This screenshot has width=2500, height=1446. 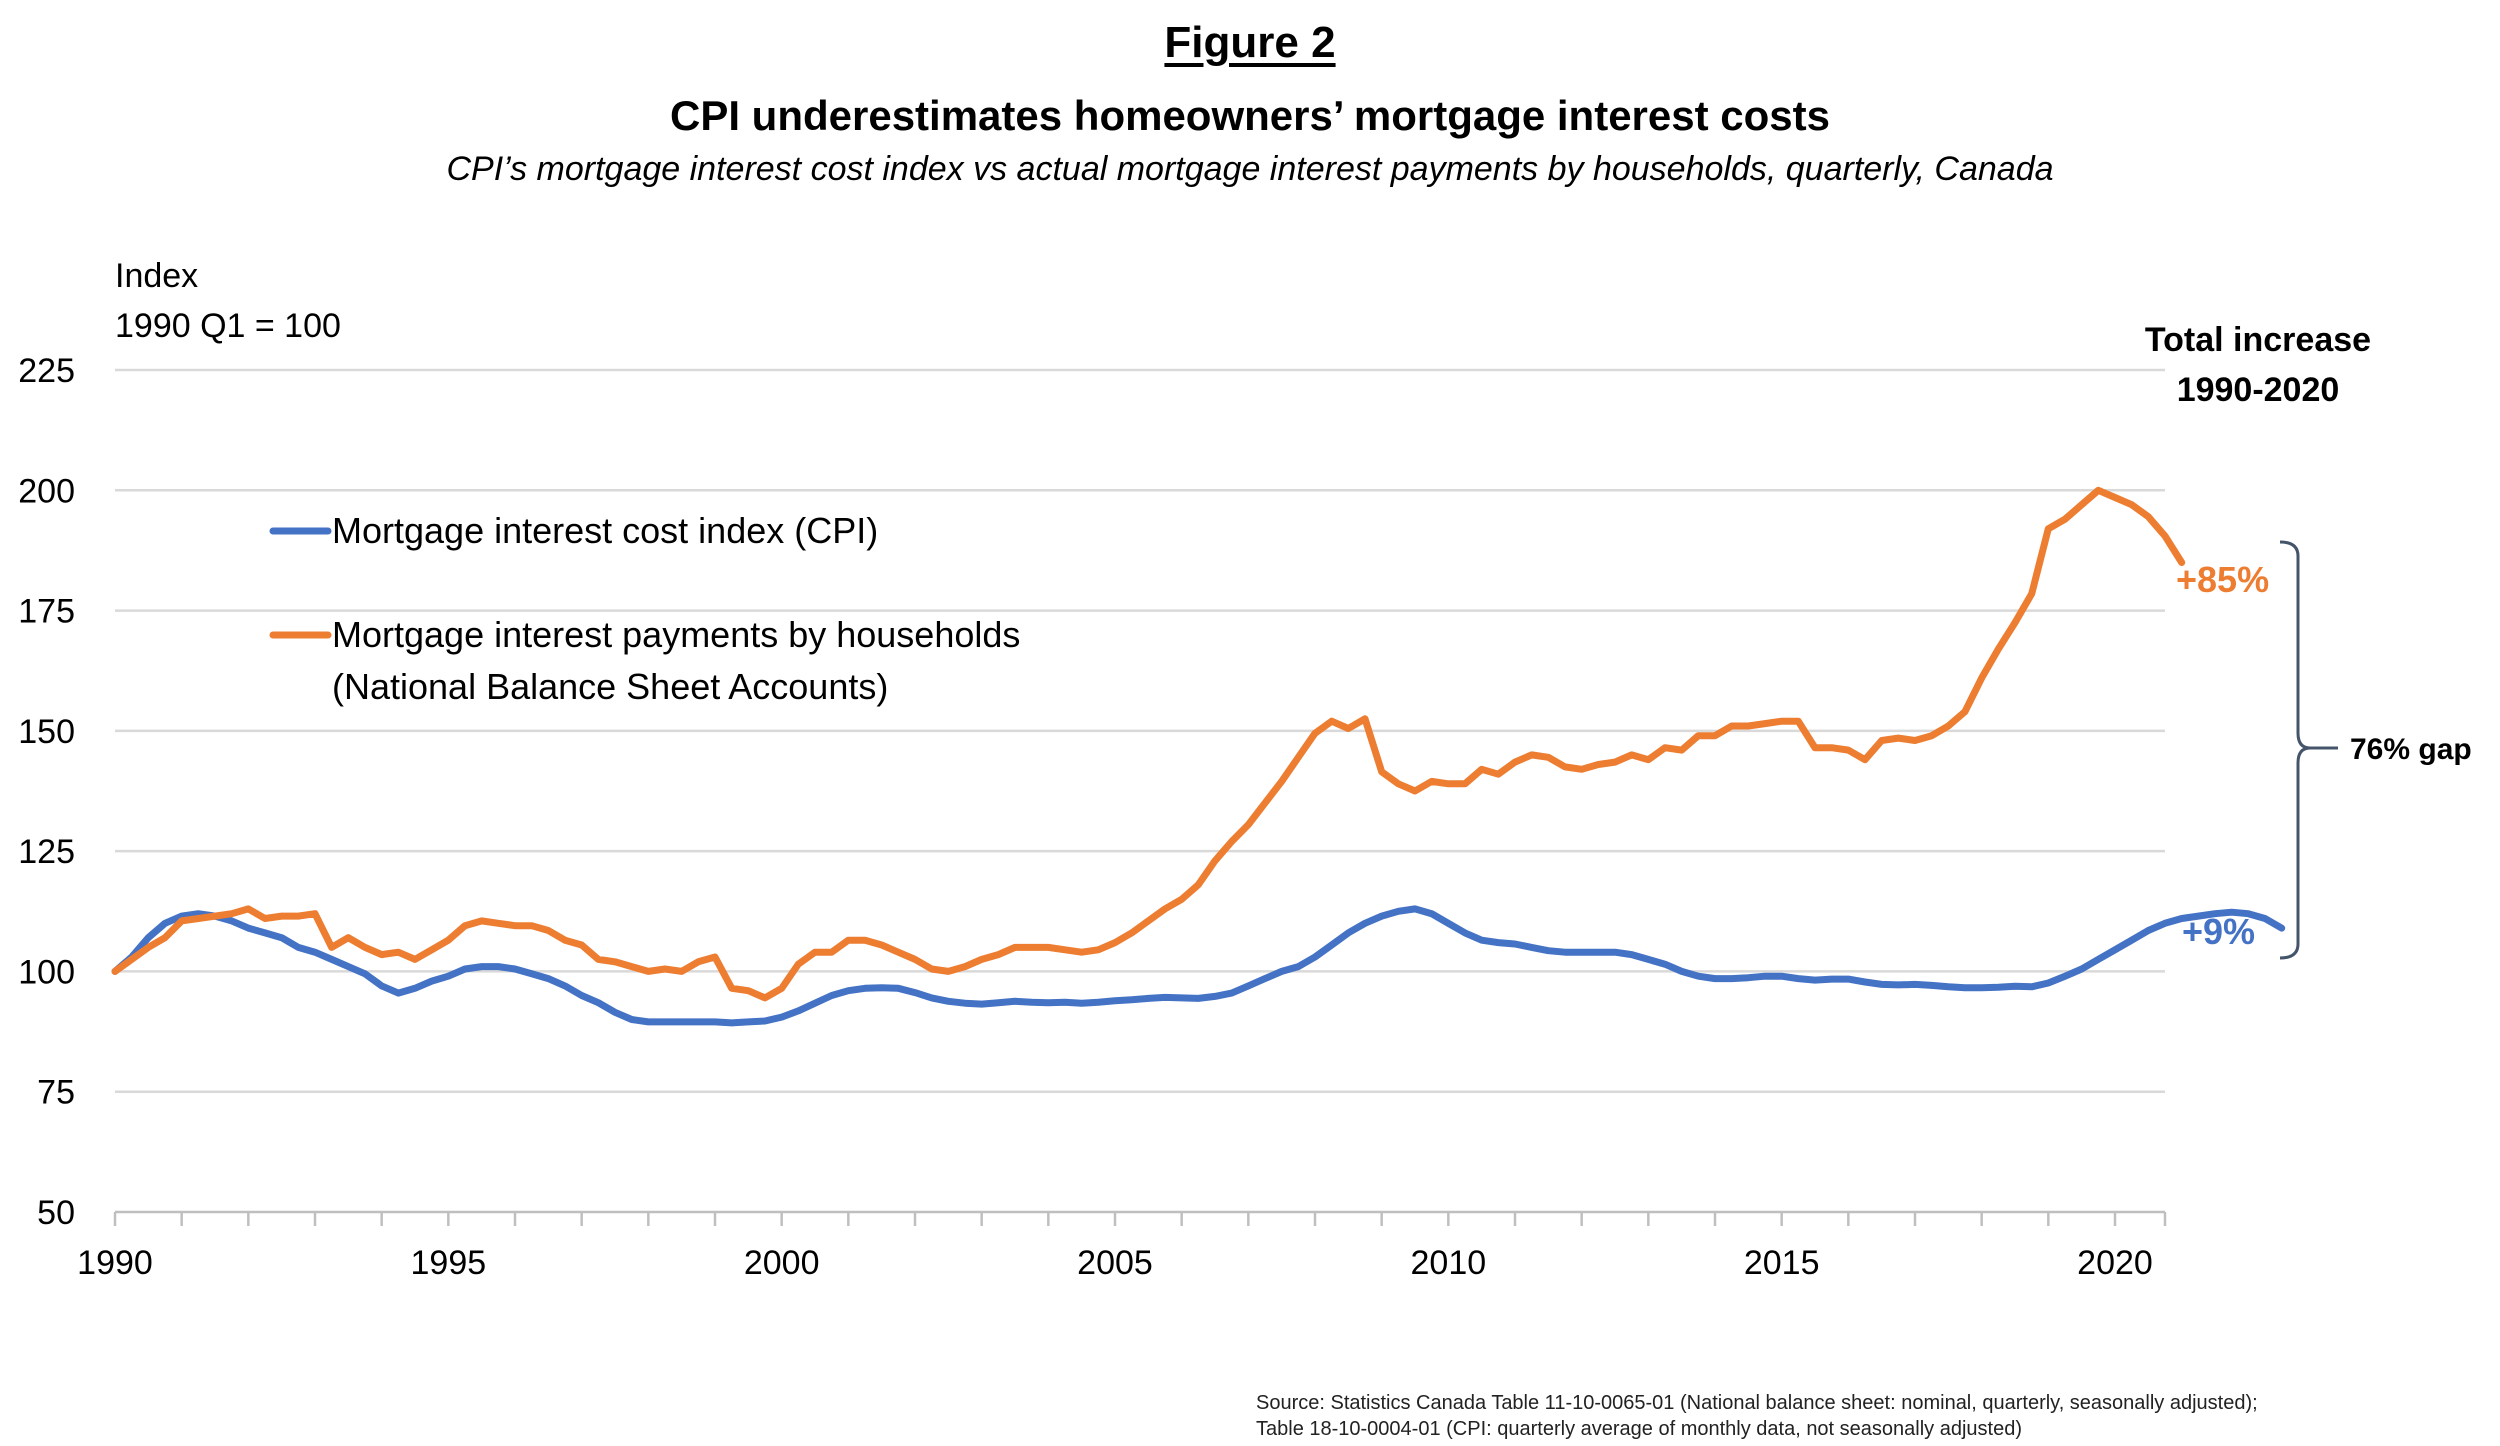 I want to click on x-tick-label-1990: 1990, so click(x=115, y=1263).